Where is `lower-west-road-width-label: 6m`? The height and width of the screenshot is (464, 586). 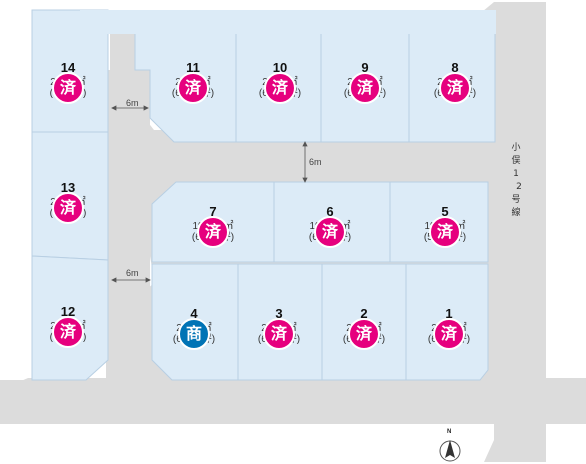 lower-west-road-width-label: 6m is located at coordinates (132, 273).